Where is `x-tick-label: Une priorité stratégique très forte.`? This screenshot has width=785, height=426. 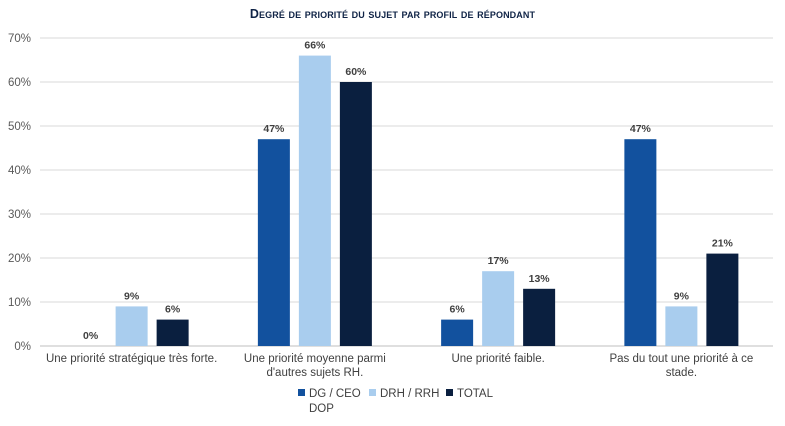
x-tick-label: Une priorité stratégique très forte. is located at coordinates (131, 359).